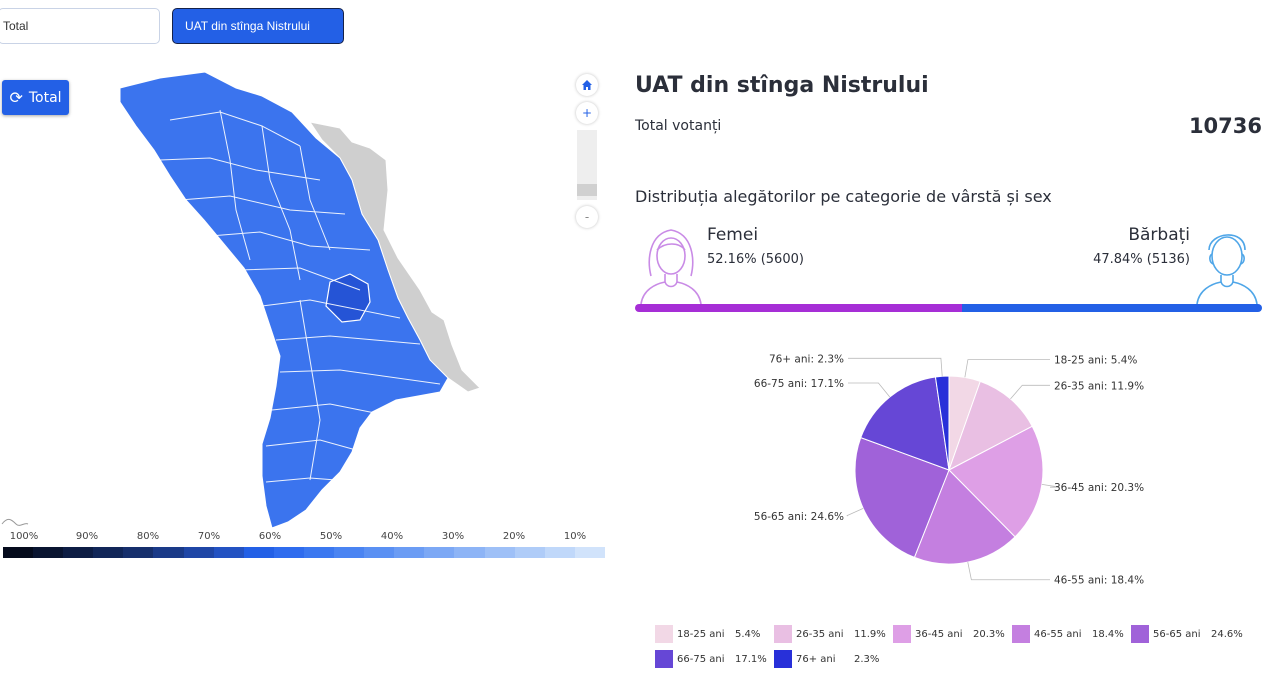 Image resolution: width=1280 pixels, height=686 pixels. What do you see at coordinates (799, 517) in the screenshot?
I see `pie-data-label: 56-65 ani: 24.6%` at bounding box center [799, 517].